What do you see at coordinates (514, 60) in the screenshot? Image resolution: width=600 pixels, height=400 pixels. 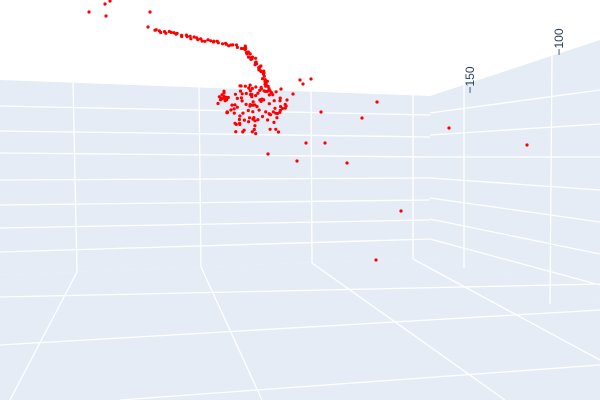 I see `axis-tick-labels: −150 −100` at bounding box center [514, 60].